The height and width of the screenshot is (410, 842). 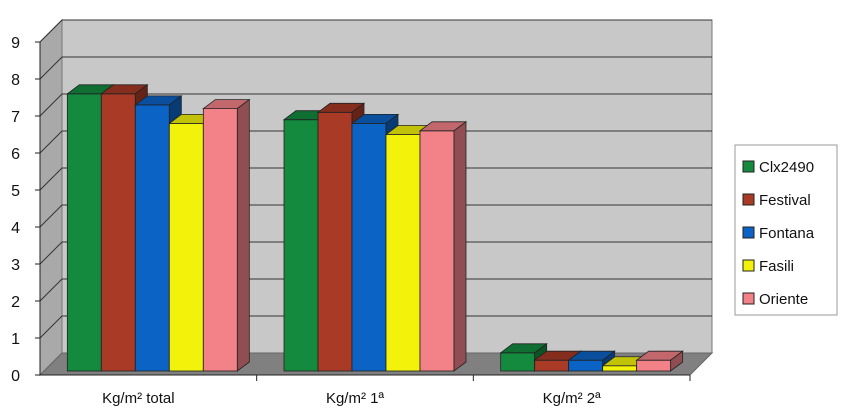 What do you see at coordinates (15, 80) in the screenshot?
I see `y-tick-label: 8` at bounding box center [15, 80].